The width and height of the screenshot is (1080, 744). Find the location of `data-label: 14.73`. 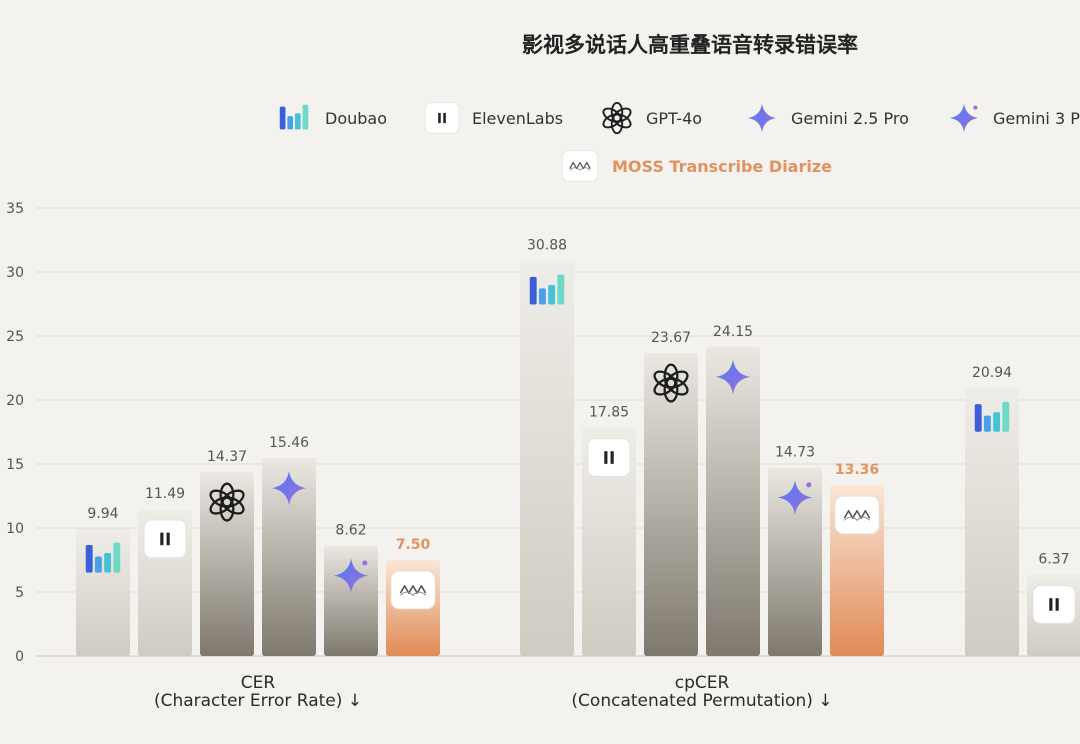

data-label: 14.73 is located at coordinates (795, 452).